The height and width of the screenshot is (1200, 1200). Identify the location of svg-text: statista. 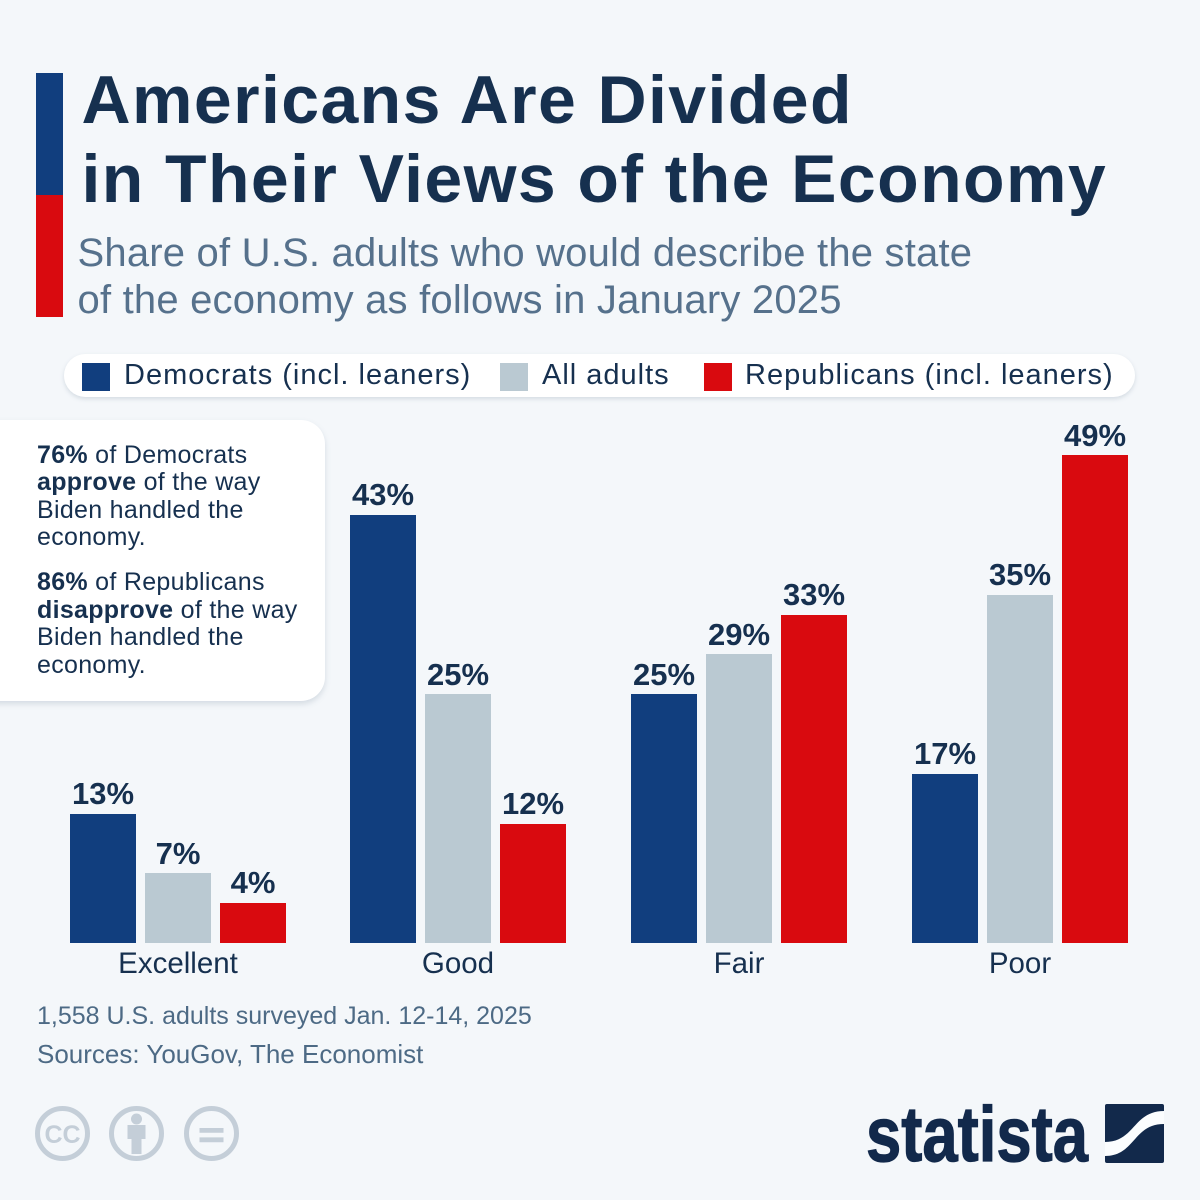
(977, 1132).